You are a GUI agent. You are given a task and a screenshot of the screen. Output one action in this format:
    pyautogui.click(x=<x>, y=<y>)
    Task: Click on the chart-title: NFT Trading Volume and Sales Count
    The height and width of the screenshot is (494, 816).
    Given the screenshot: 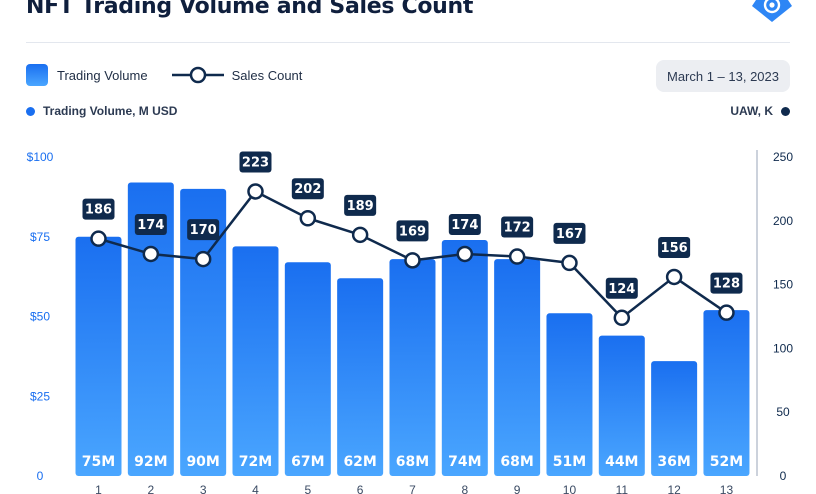 What is the action you would take?
    pyautogui.click(x=250, y=9)
    